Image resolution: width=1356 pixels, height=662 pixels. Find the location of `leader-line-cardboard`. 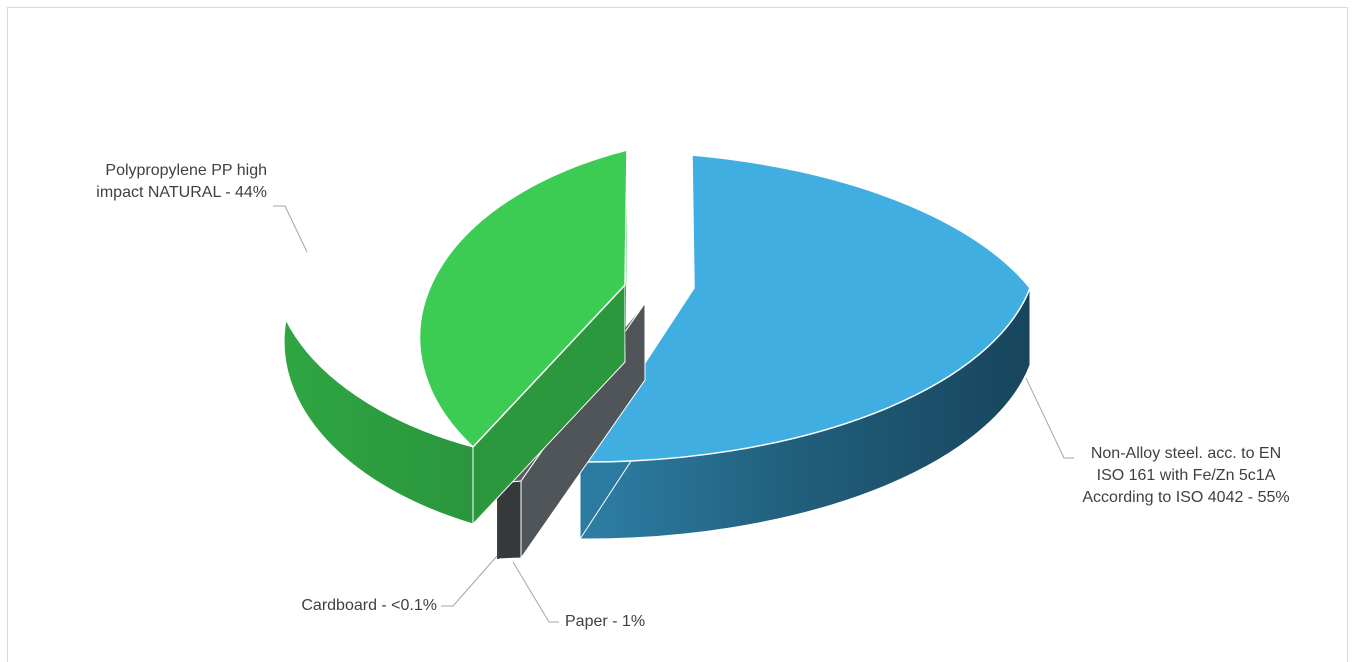

leader-line-cardboard is located at coordinates (469, 581).